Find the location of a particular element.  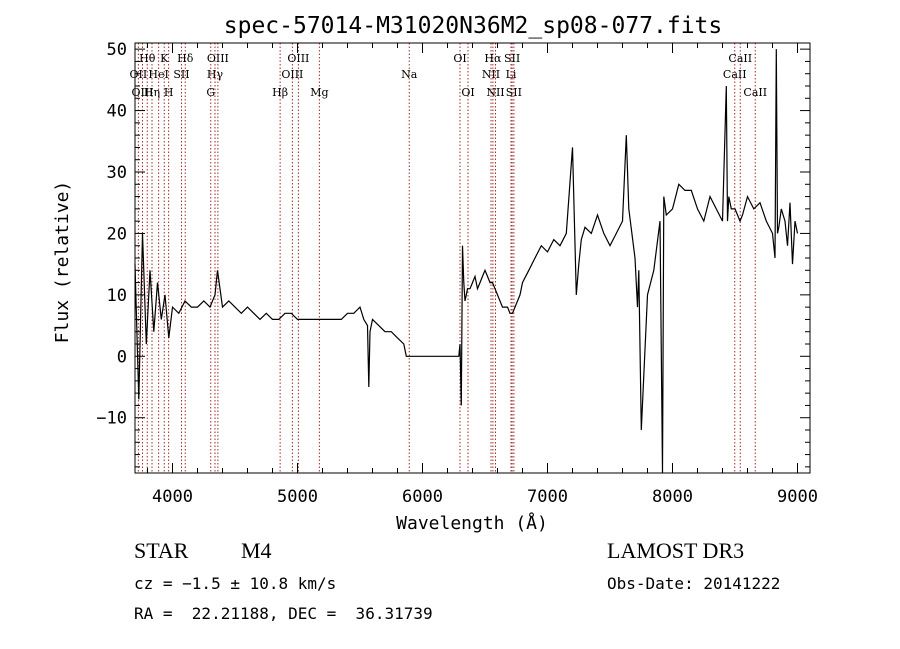

x-tick-label: 9000 is located at coordinates (797, 497).